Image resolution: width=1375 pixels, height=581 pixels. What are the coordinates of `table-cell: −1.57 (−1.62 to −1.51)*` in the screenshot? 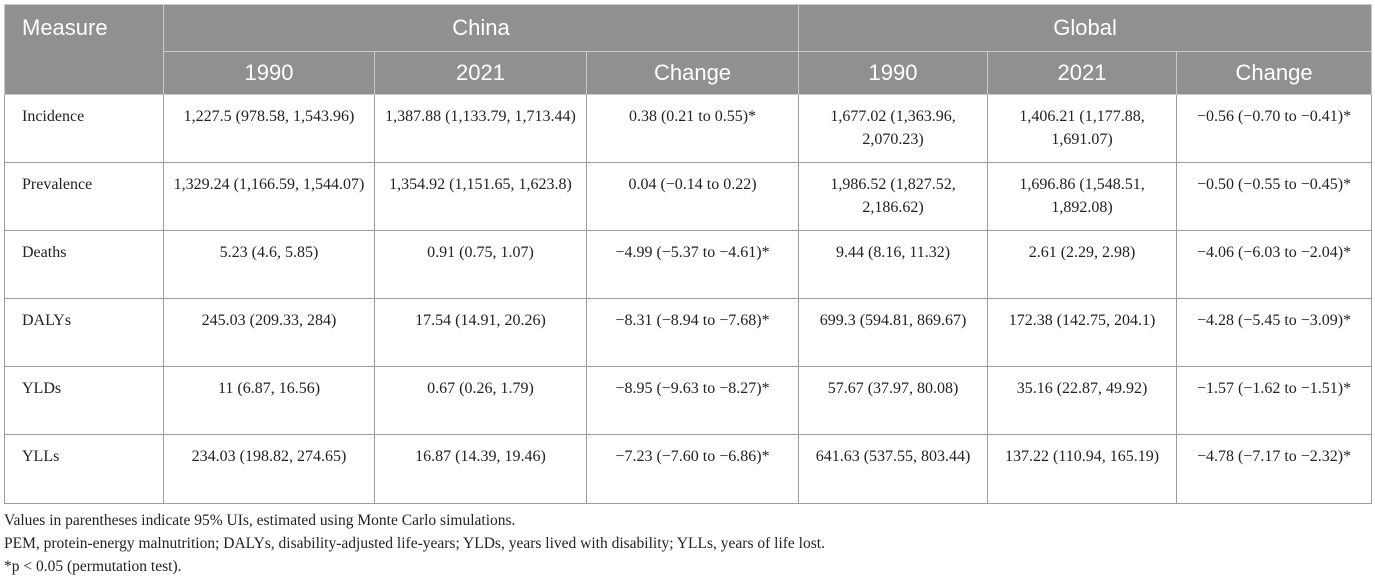 It's located at (1274, 400).